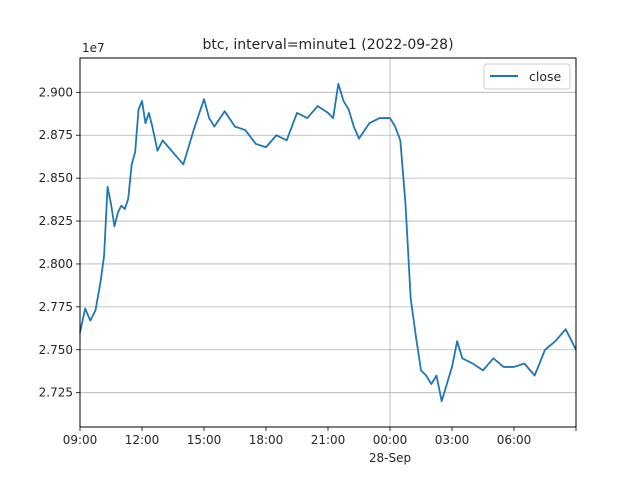  What do you see at coordinates (56, 393) in the screenshot?
I see `y-tick-label: 2.725` at bounding box center [56, 393].